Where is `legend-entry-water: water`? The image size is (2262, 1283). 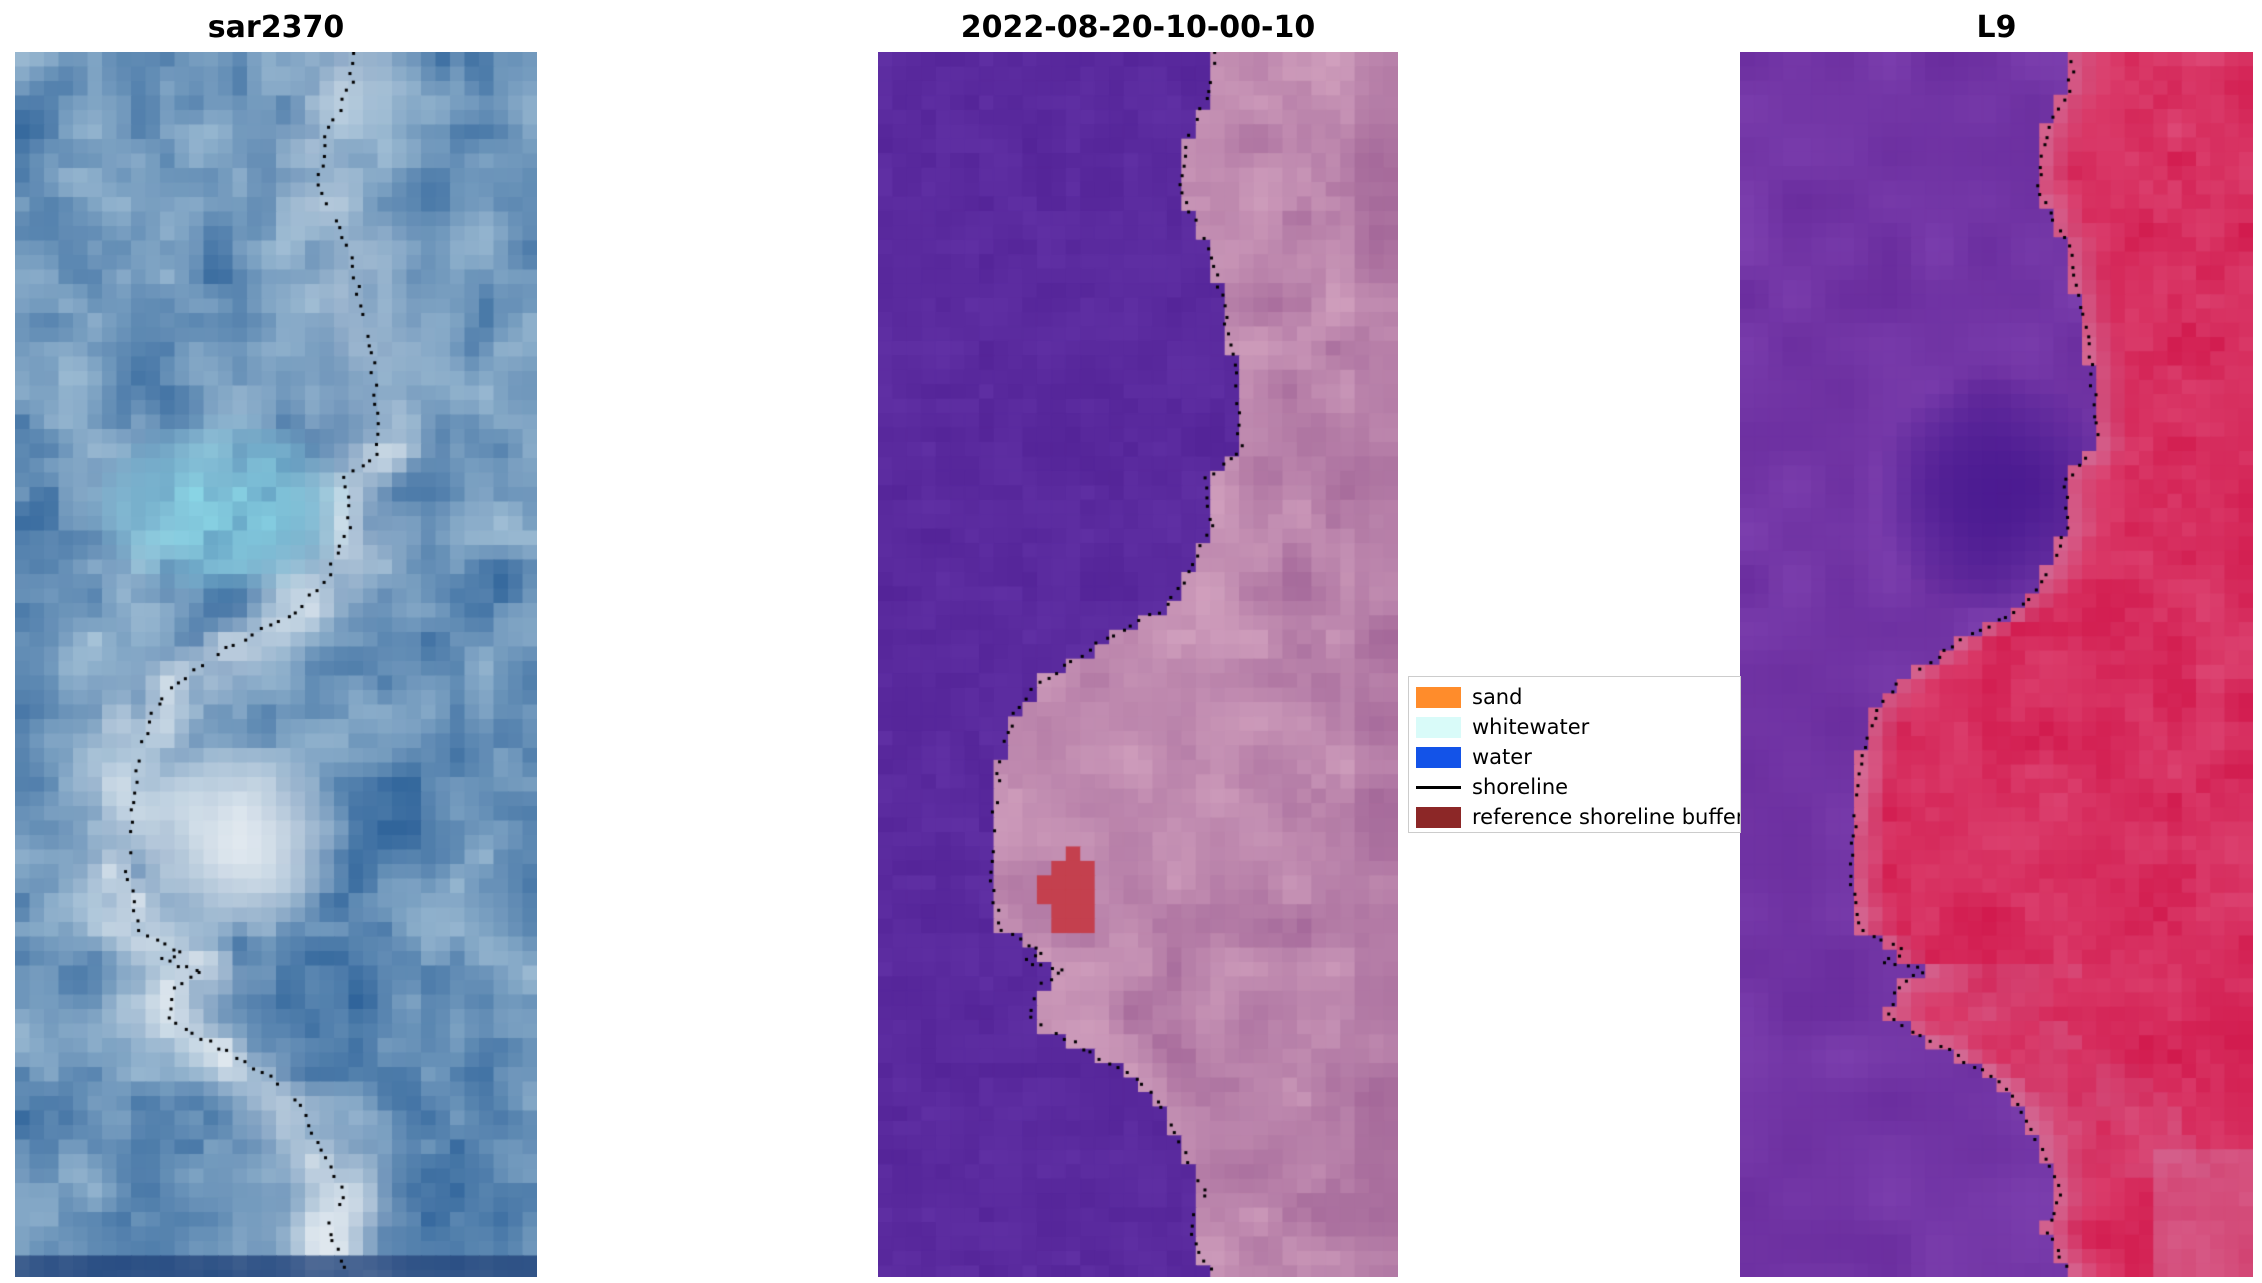
legend-entry-water: water is located at coordinates (1578, 757).